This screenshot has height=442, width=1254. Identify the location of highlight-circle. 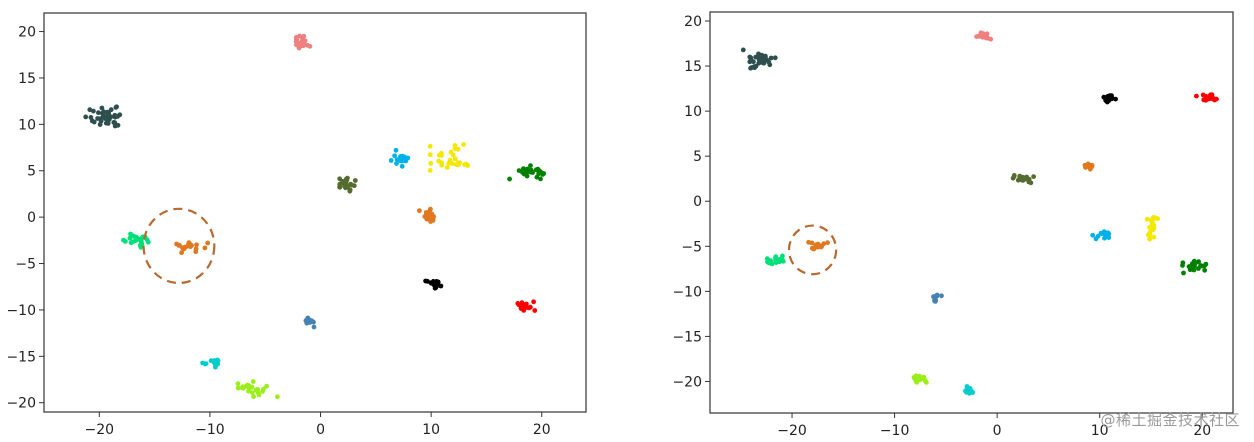
(179, 246).